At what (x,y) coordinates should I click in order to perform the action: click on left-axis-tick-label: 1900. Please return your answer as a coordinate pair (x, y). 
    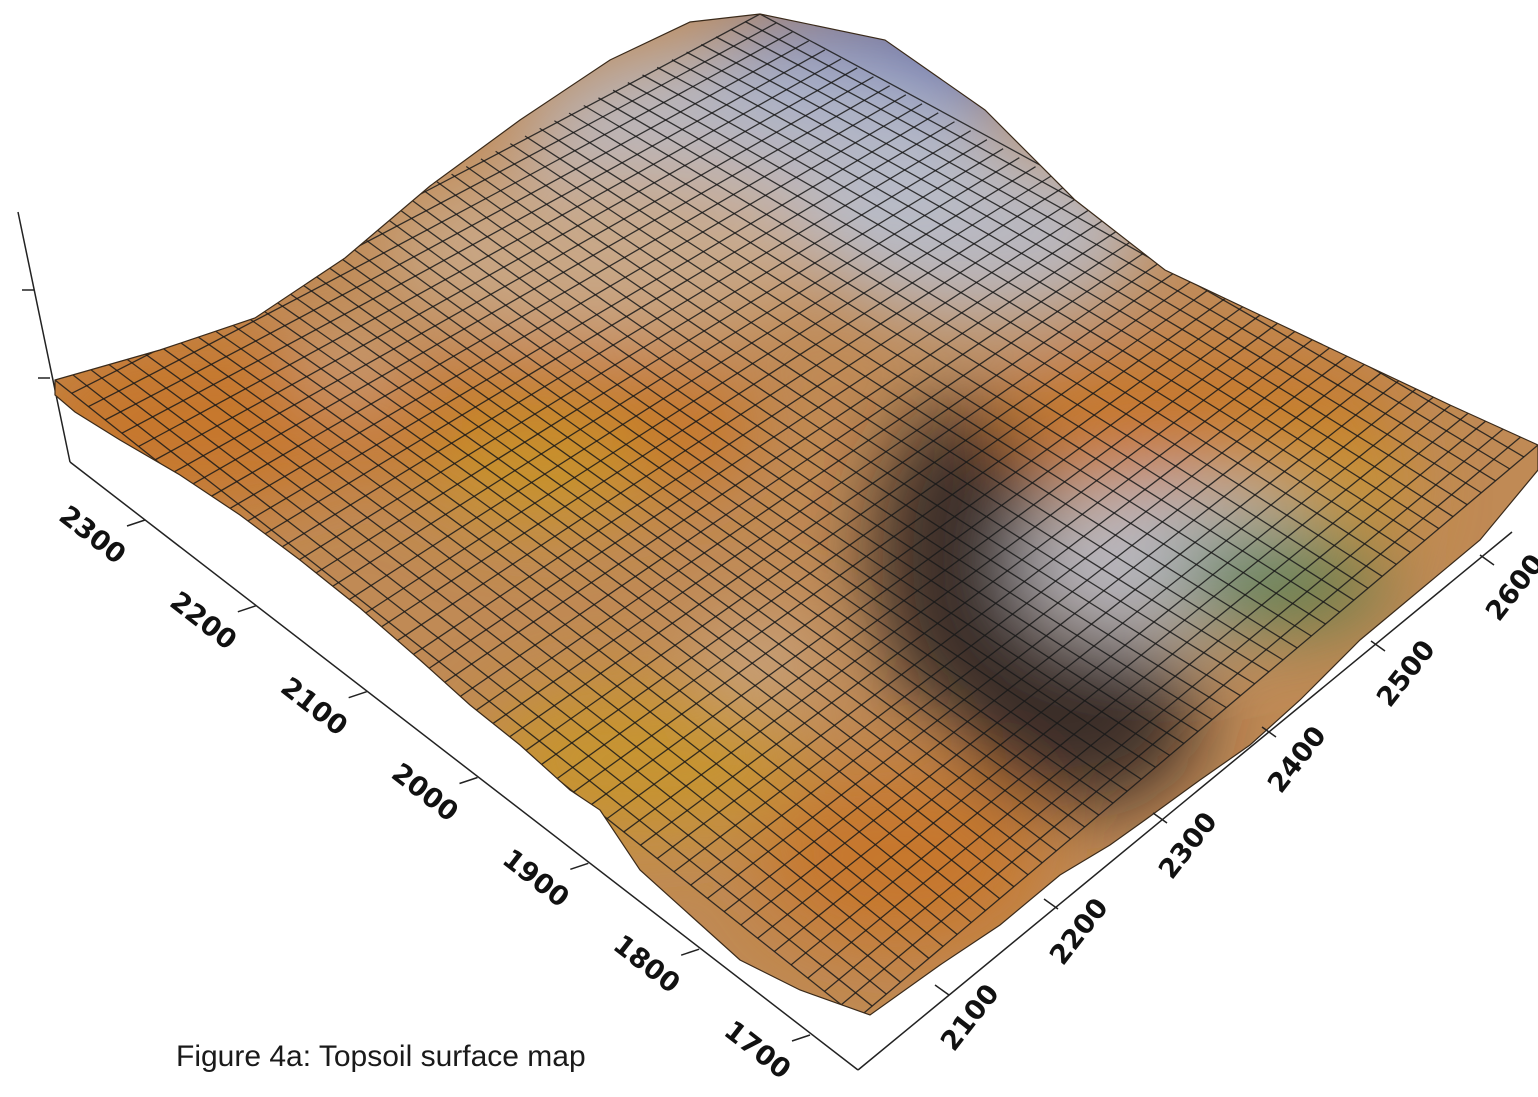
    Looking at the image, I should click on (535, 878).